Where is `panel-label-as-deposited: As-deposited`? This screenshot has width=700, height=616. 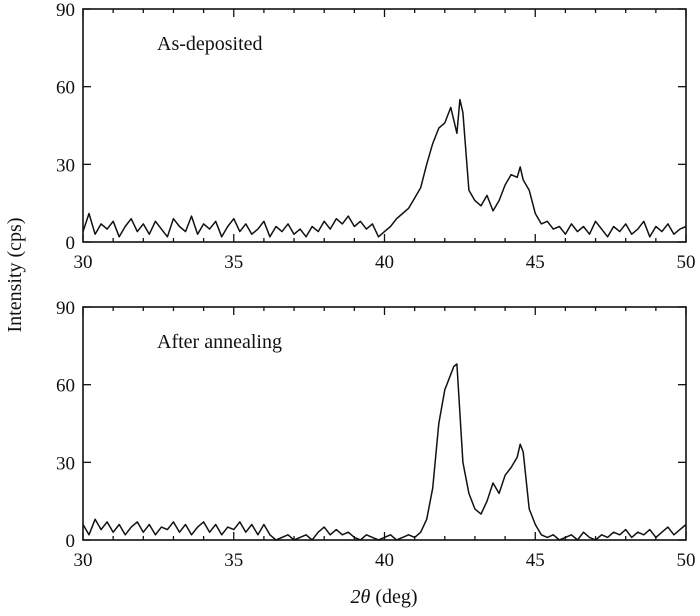 panel-label-as-deposited: As-deposited is located at coordinates (210, 44).